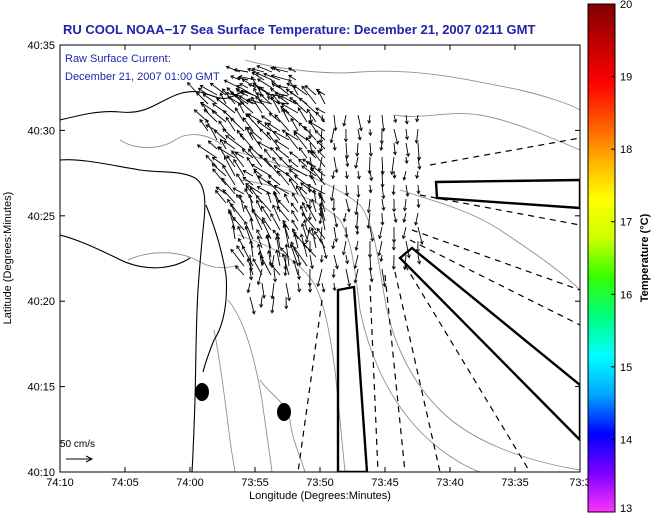  I want to click on coast-outline, so click(214, 288).